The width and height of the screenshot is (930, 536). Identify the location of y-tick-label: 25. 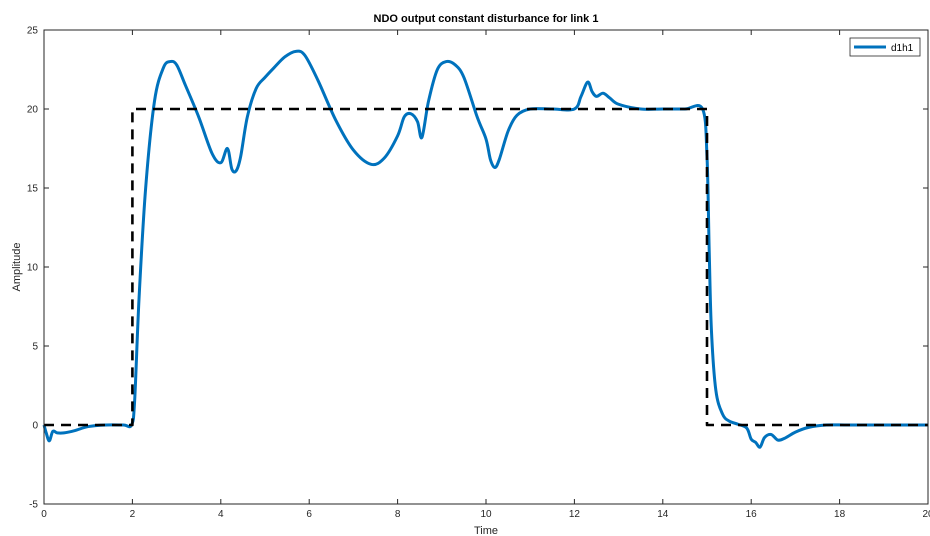
(33, 31).